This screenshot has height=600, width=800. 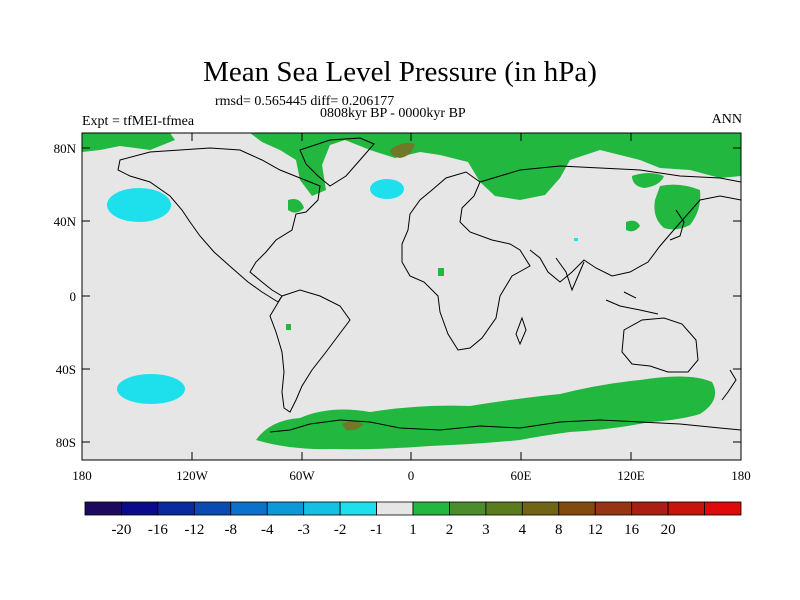 What do you see at coordinates (668, 530) in the screenshot?
I see `colorbar-label: 20` at bounding box center [668, 530].